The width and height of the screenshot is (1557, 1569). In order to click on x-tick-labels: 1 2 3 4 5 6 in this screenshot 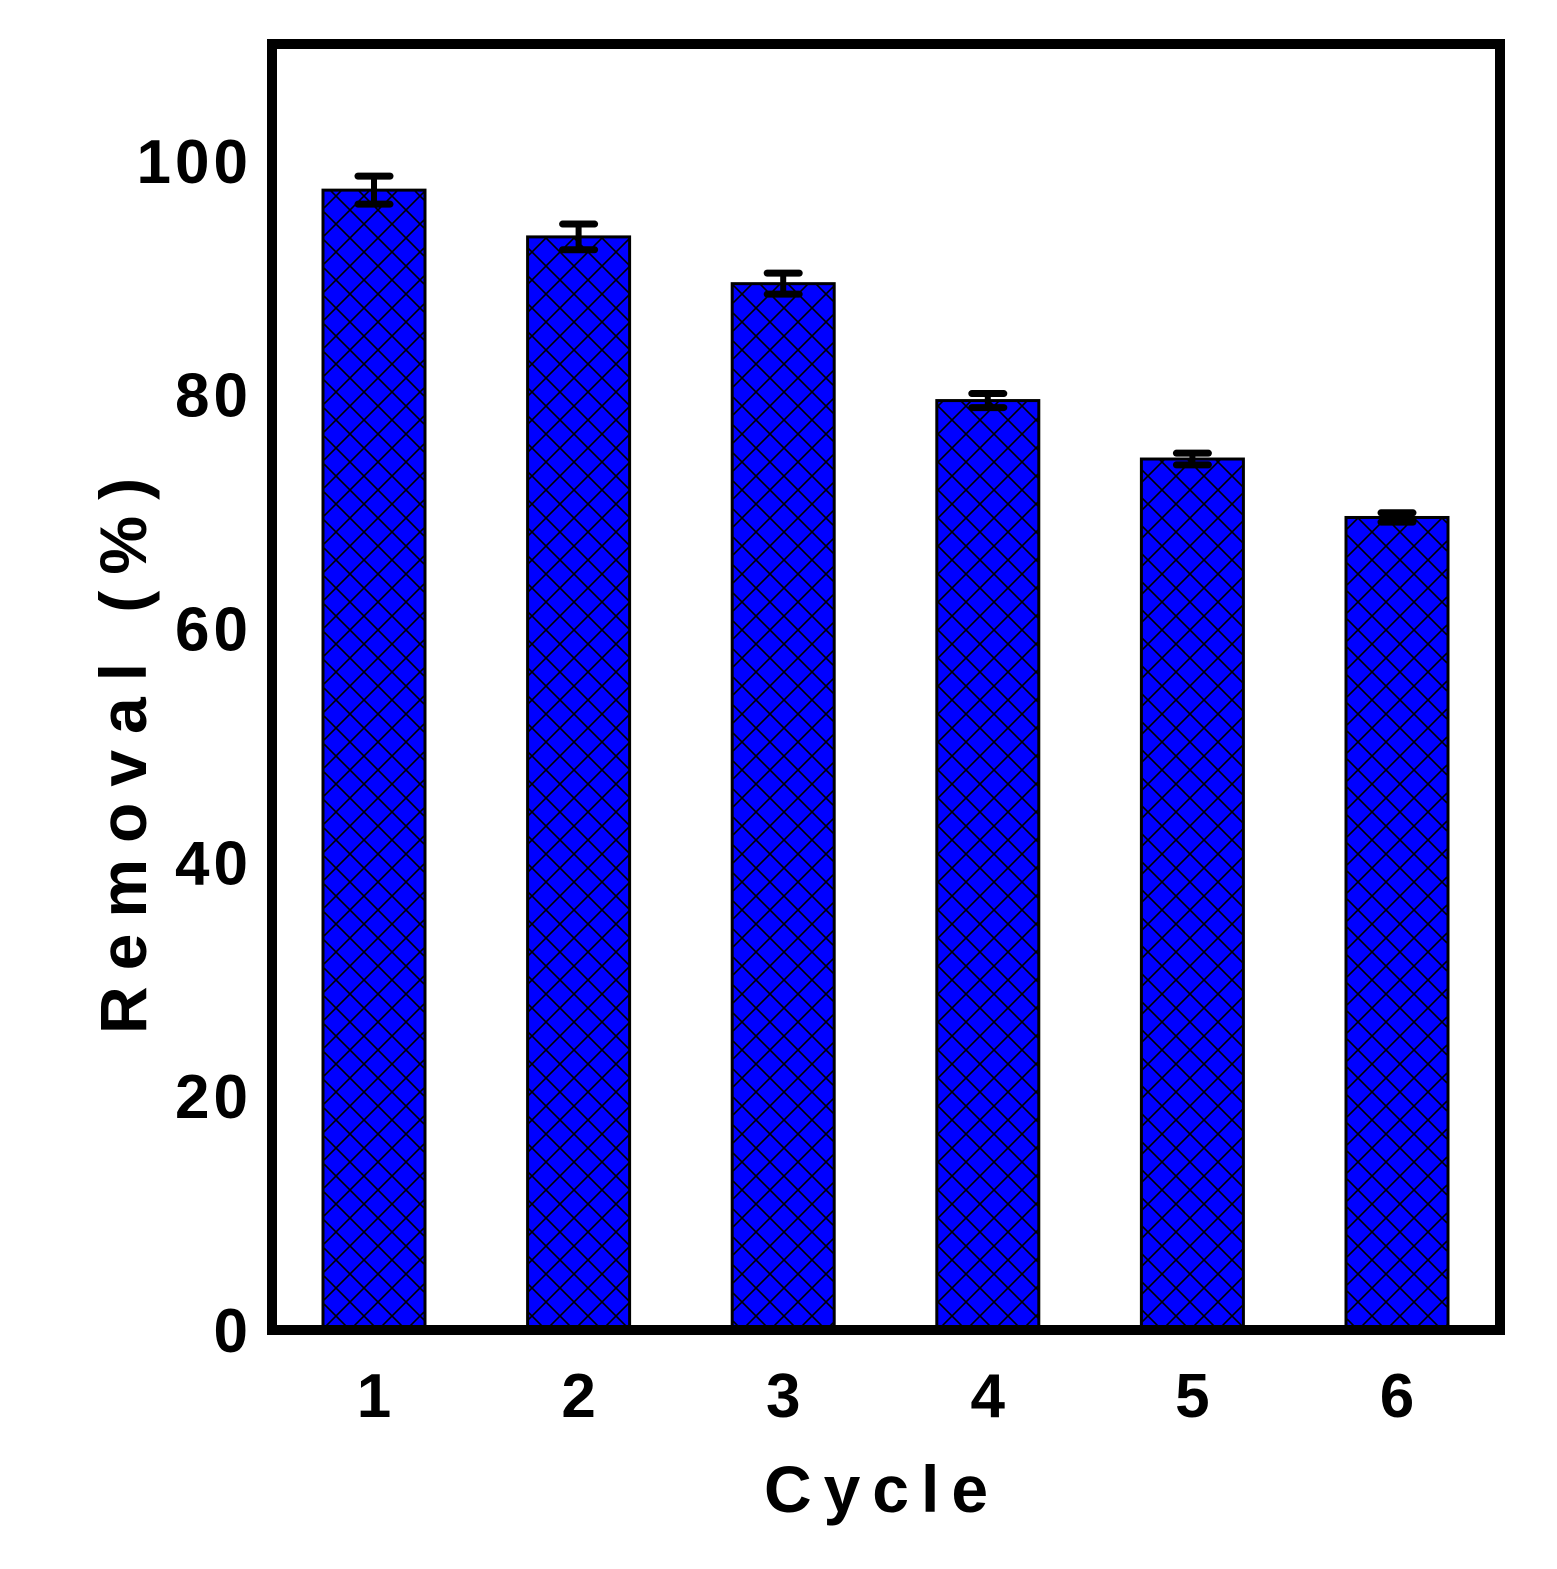, I will do `click(885, 1396)`.